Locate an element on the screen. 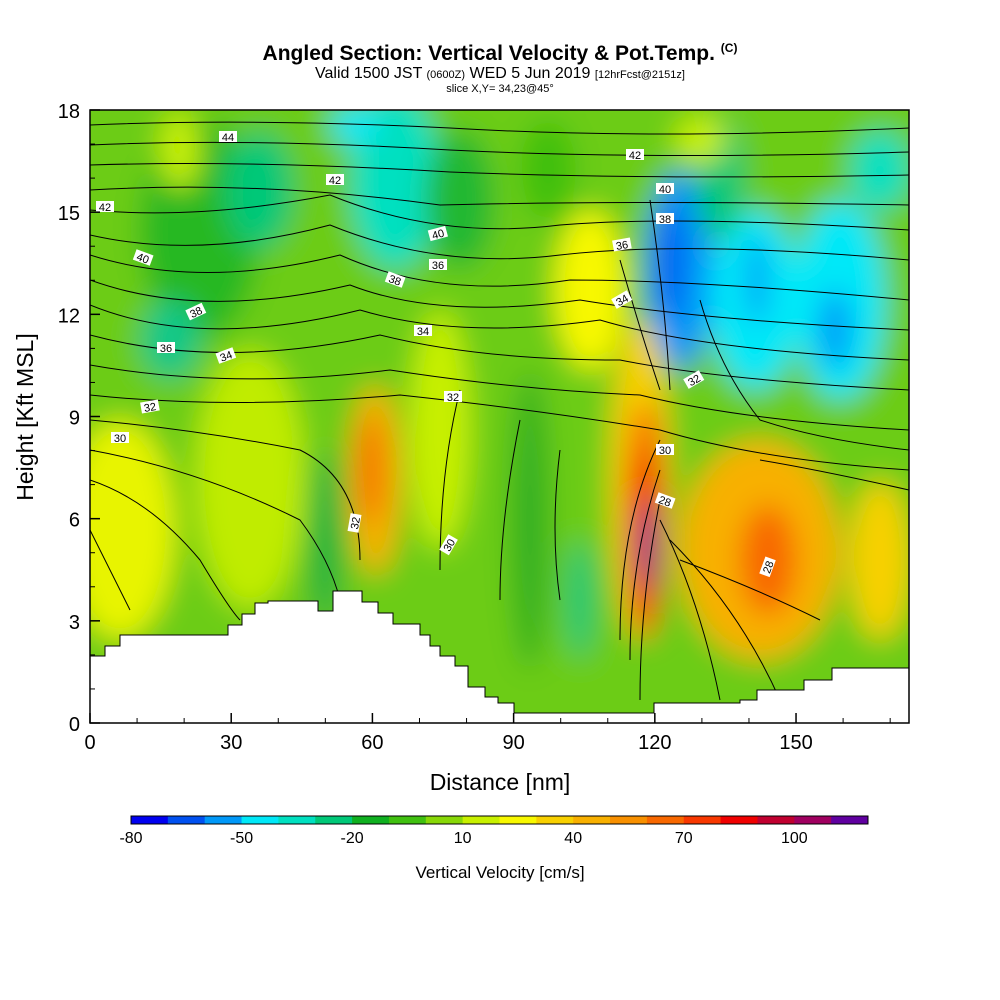  contour-label: 44 is located at coordinates (228, 137).